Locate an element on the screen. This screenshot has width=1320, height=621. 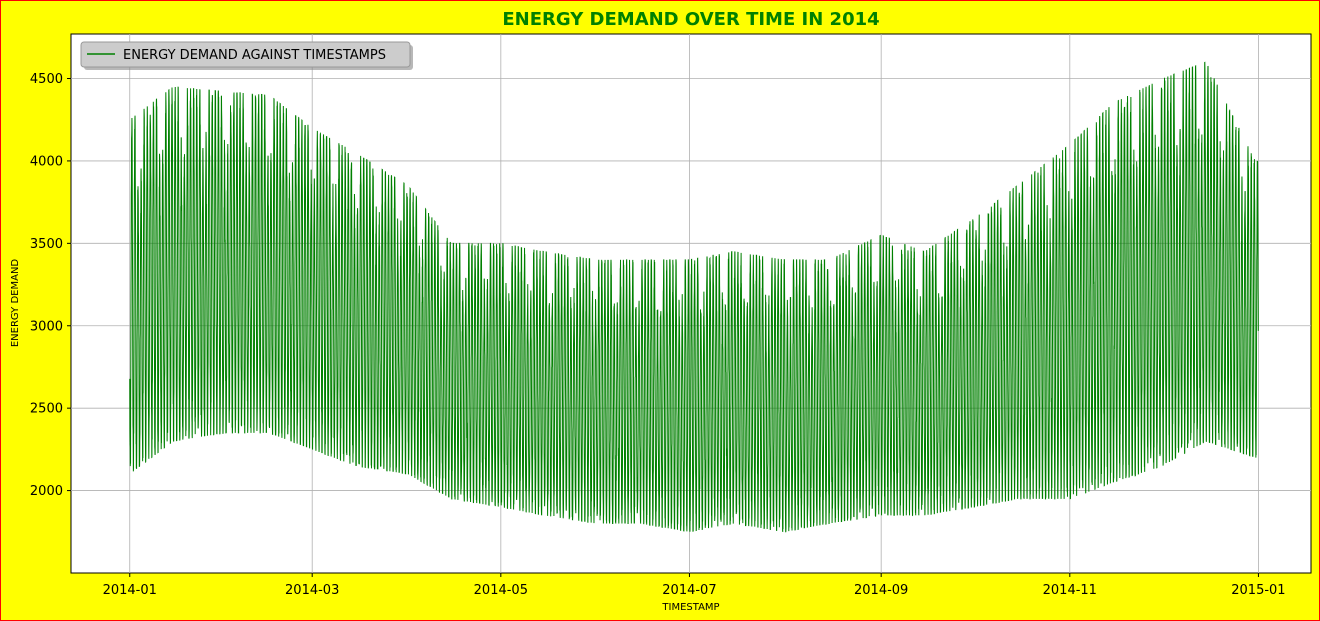
x-tick-label: 2014-03 is located at coordinates (312, 590).